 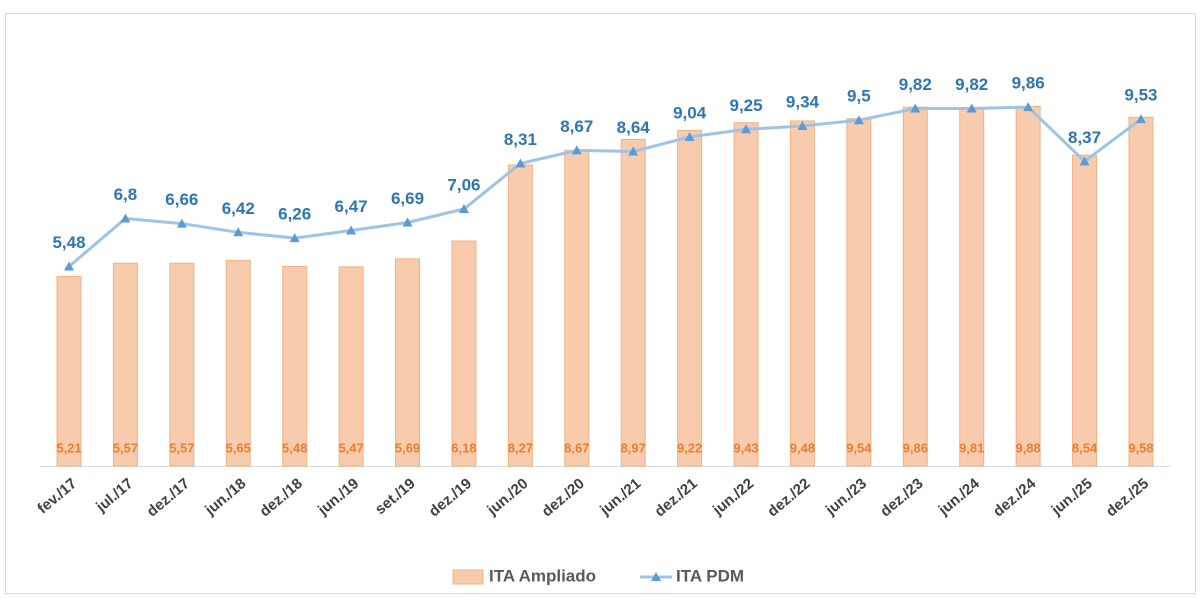 What do you see at coordinates (542, 575) in the screenshot?
I see `legend-label: ITA Ampliado` at bounding box center [542, 575].